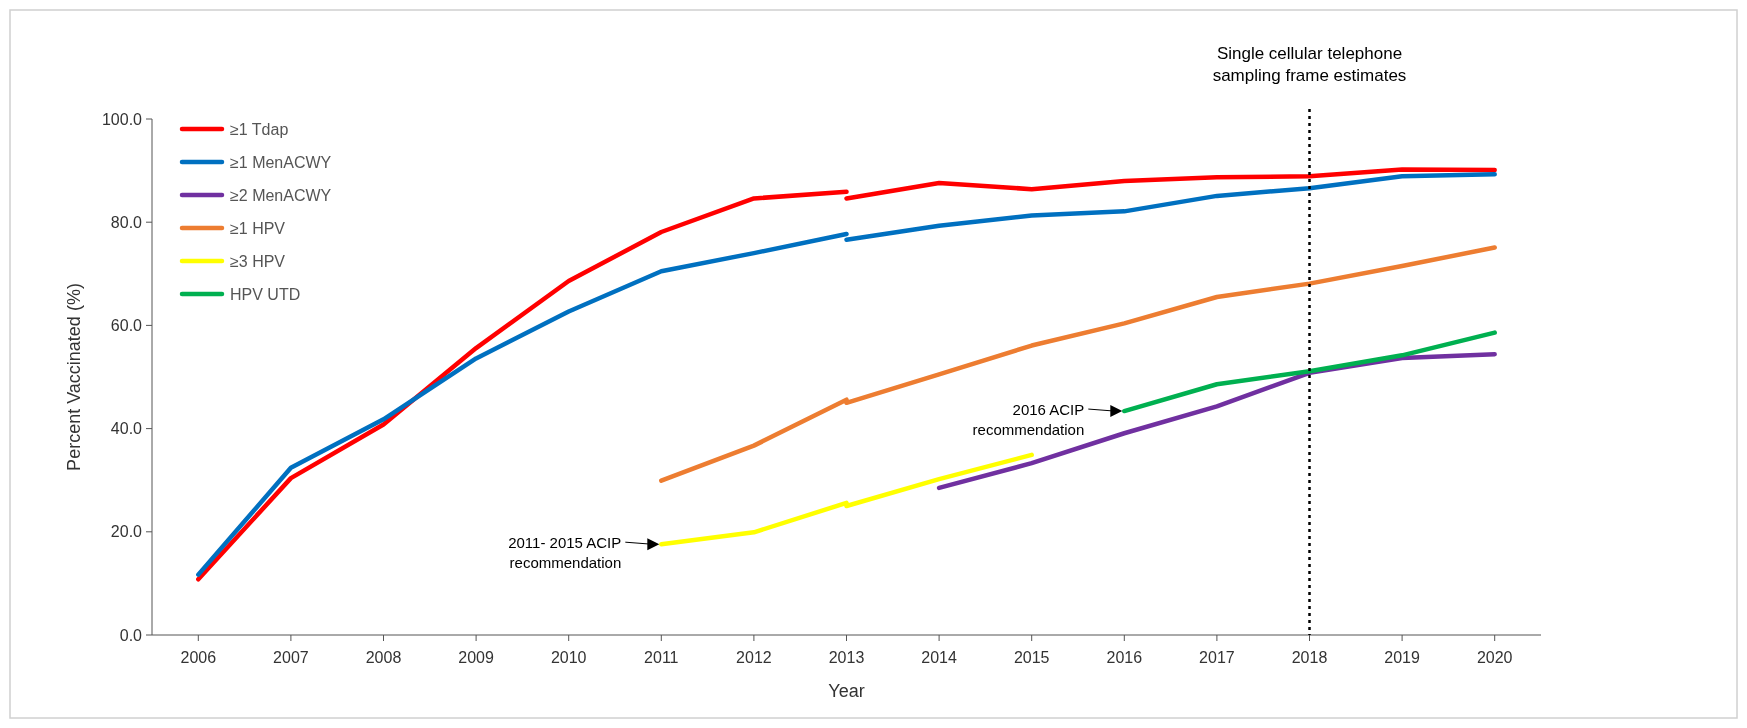  What do you see at coordinates (126, 532) in the screenshot?
I see `y-tick-label: 20.0` at bounding box center [126, 532].